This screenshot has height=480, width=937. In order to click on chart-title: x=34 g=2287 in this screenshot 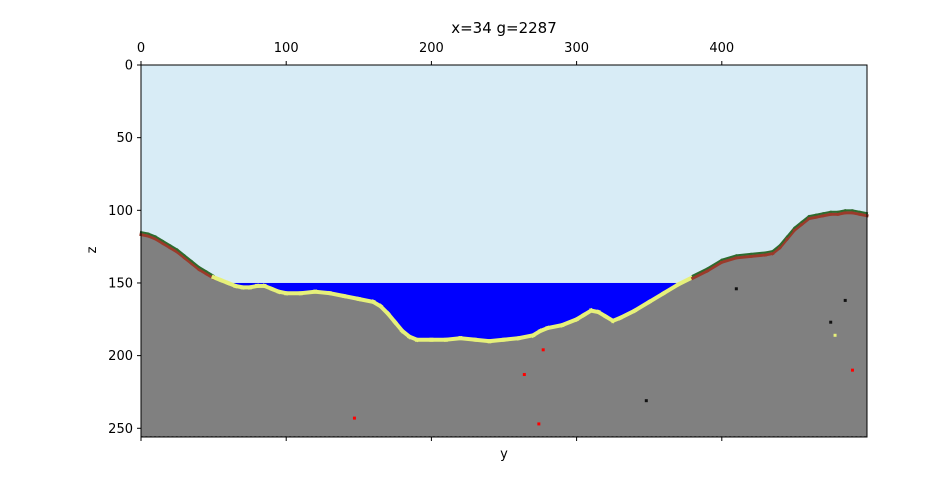, I will do `click(504, 28)`.